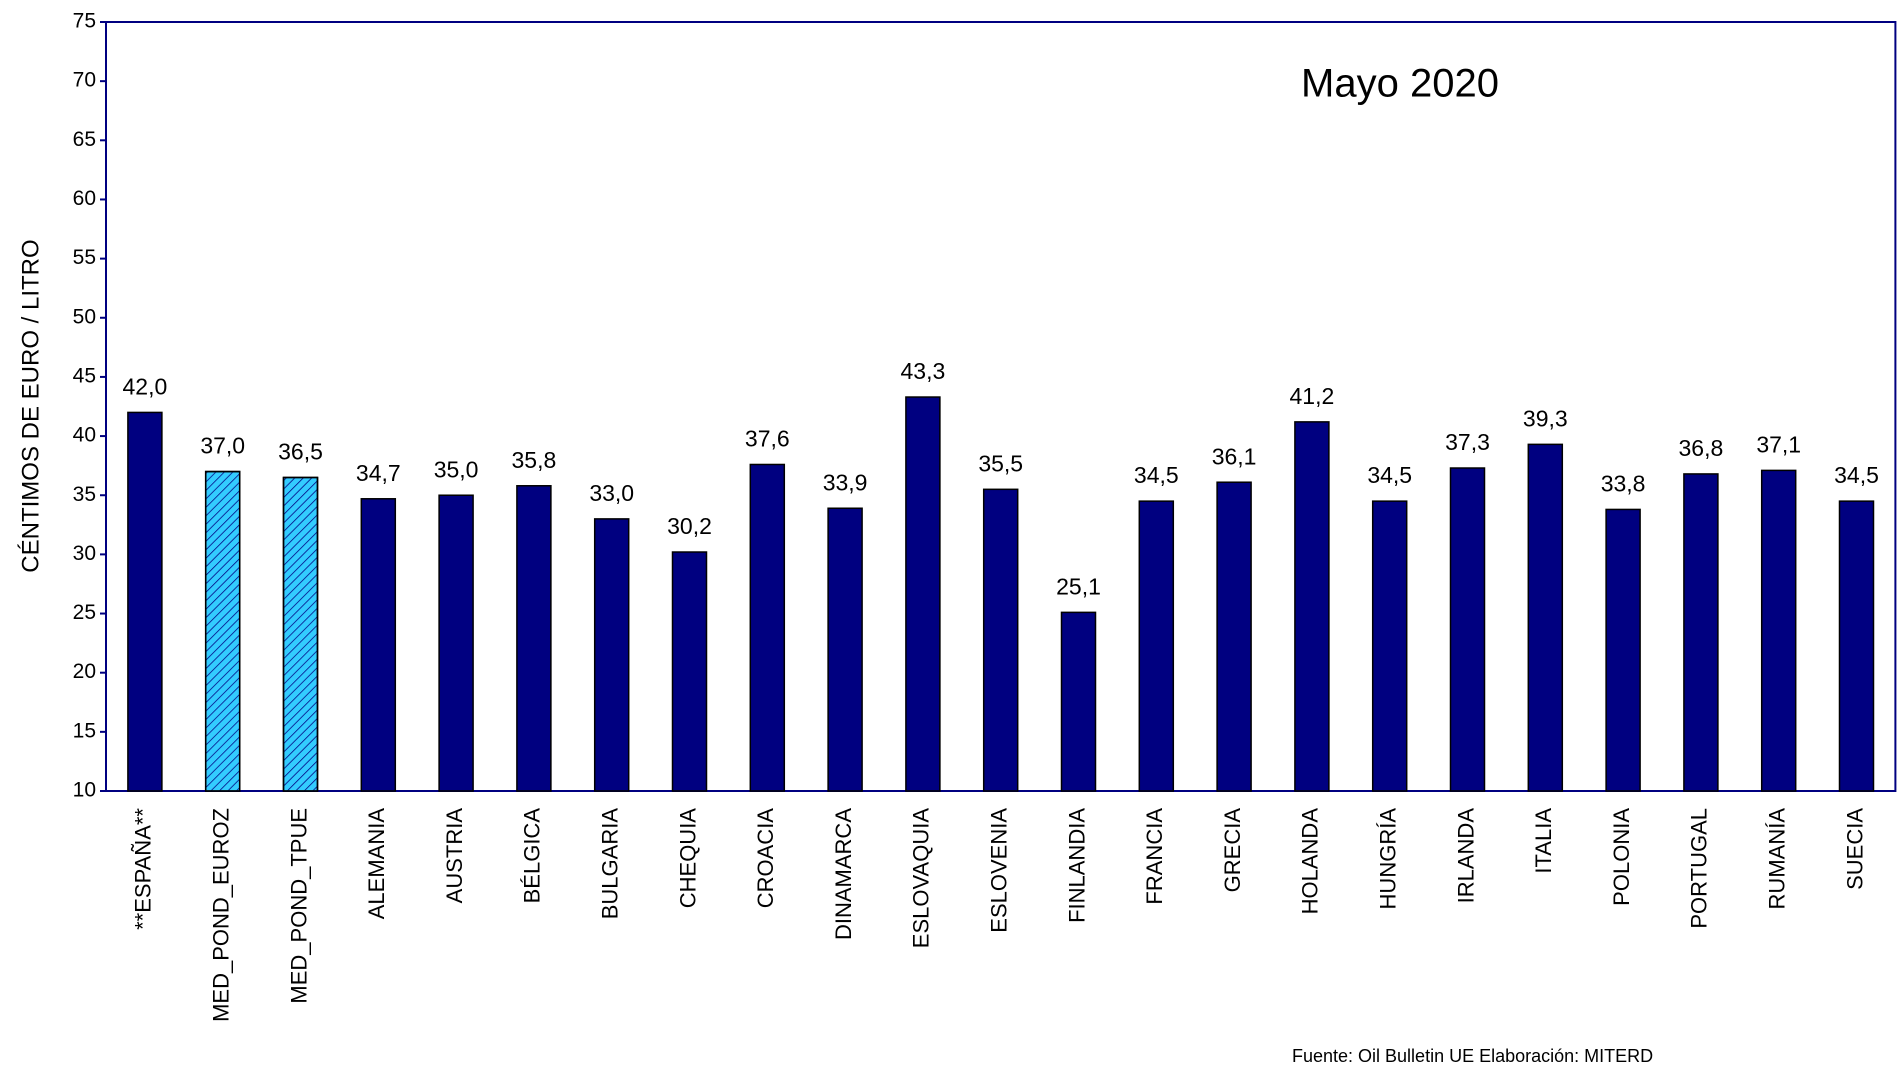 This screenshot has width=1897, height=1067. What do you see at coordinates (1078, 586) in the screenshot?
I see `value-label: 25,1` at bounding box center [1078, 586].